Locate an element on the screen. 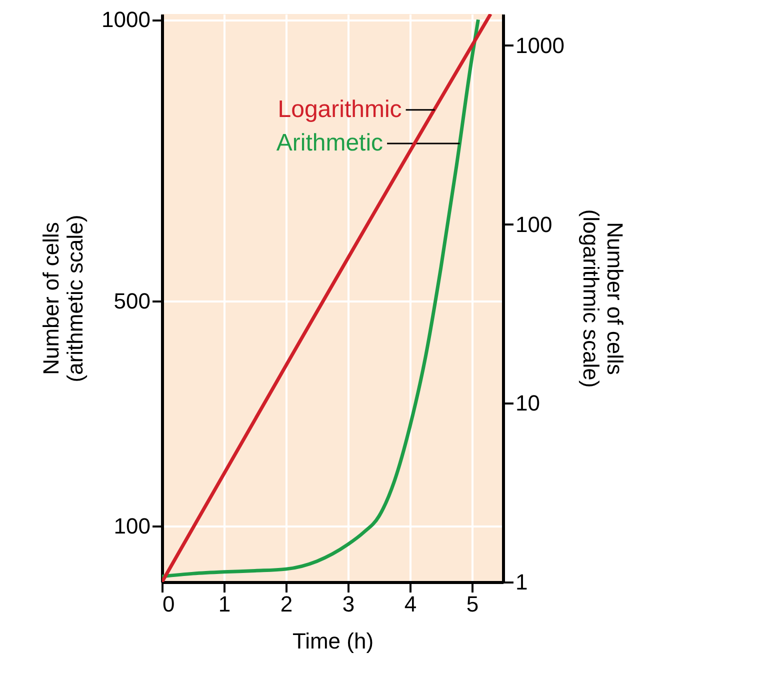 This screenshot has height=691, width=765. x-tick-label: 0 is located at coordinates (168, 604).